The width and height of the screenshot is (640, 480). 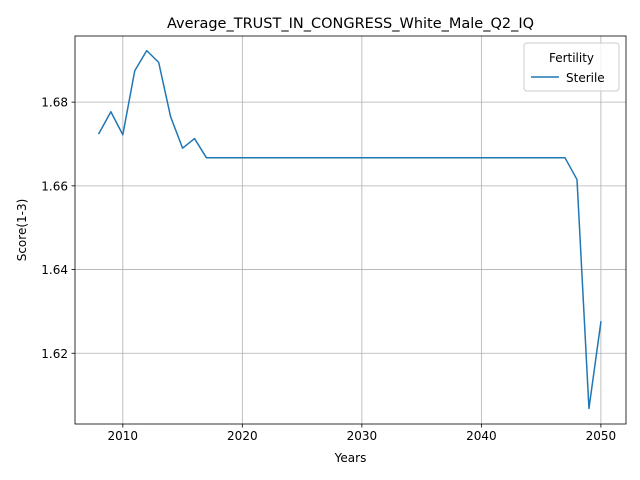 I want to click on y-tick-label: 1.68, so click(x=54, y=103).